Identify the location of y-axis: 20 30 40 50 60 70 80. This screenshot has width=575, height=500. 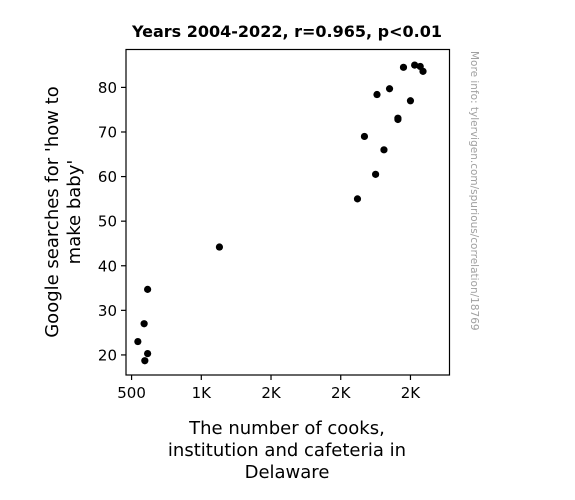
(112, 221).